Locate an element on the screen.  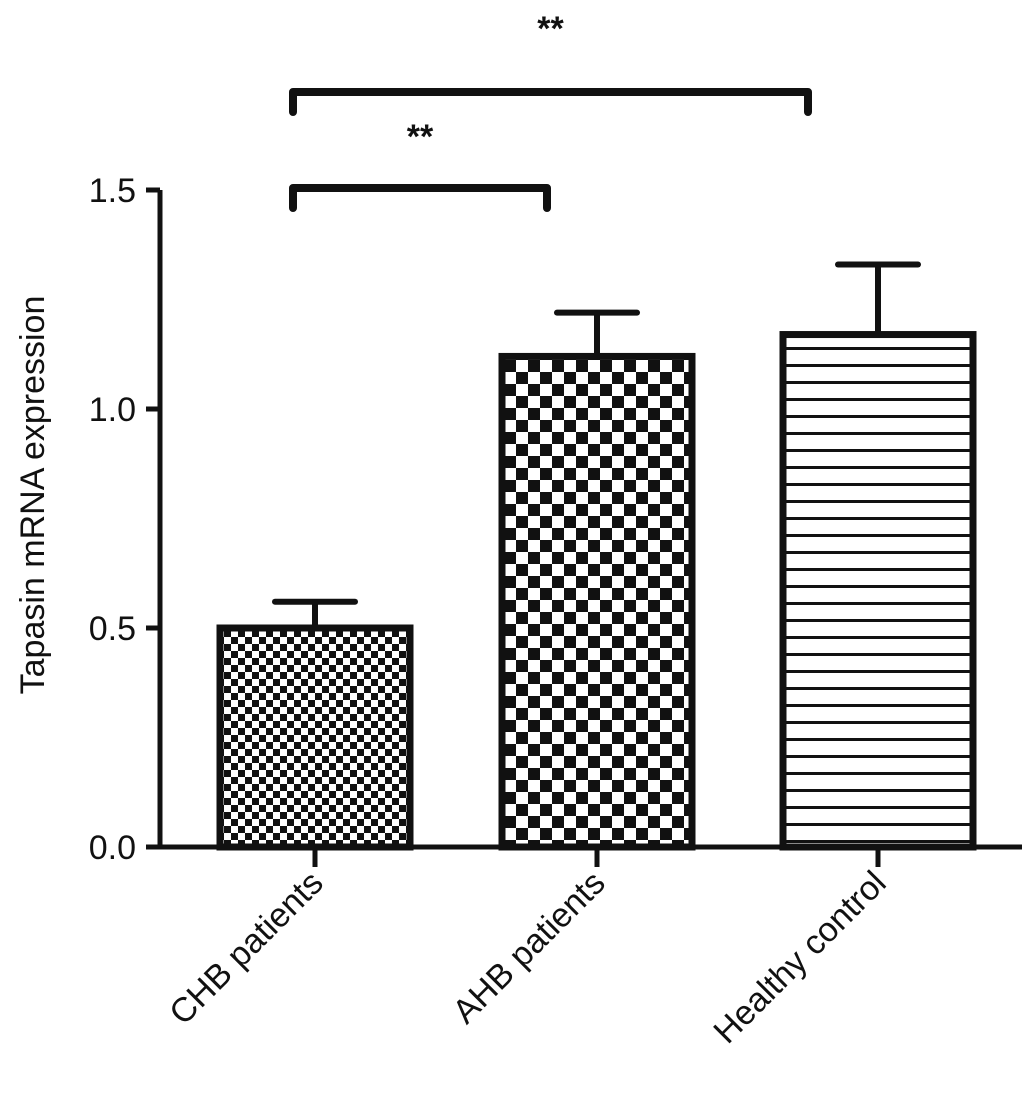
category-label: Healthy control is located at coordinates (799, 957).